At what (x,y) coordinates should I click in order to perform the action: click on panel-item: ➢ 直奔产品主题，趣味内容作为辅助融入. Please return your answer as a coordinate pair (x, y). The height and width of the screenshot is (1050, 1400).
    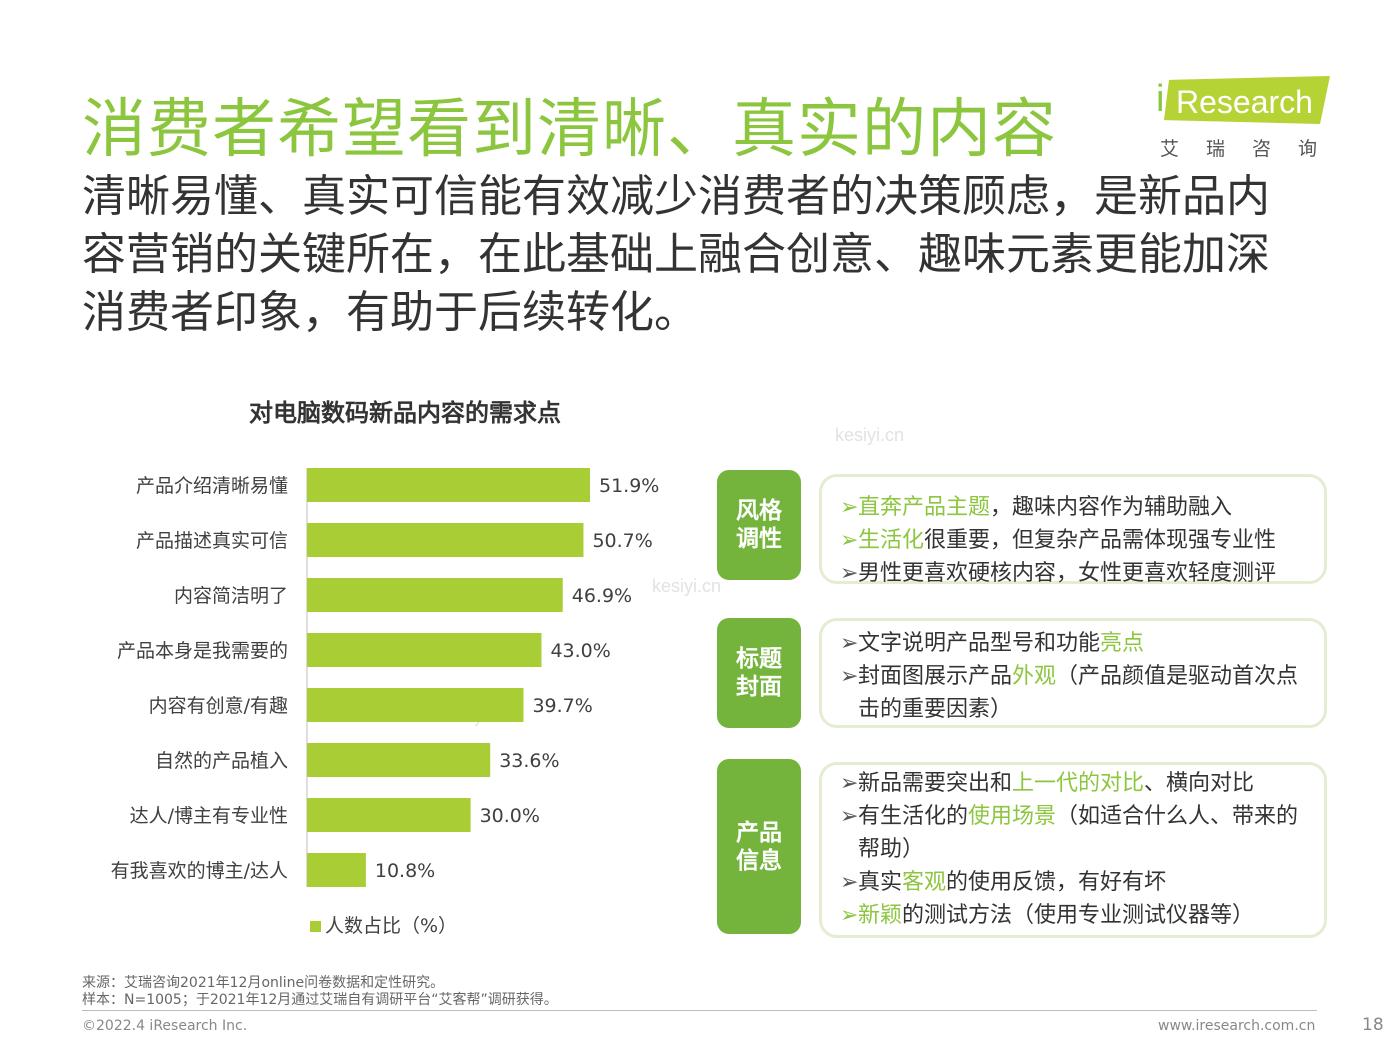
    Looking at the image, I should click on (1075, 507).